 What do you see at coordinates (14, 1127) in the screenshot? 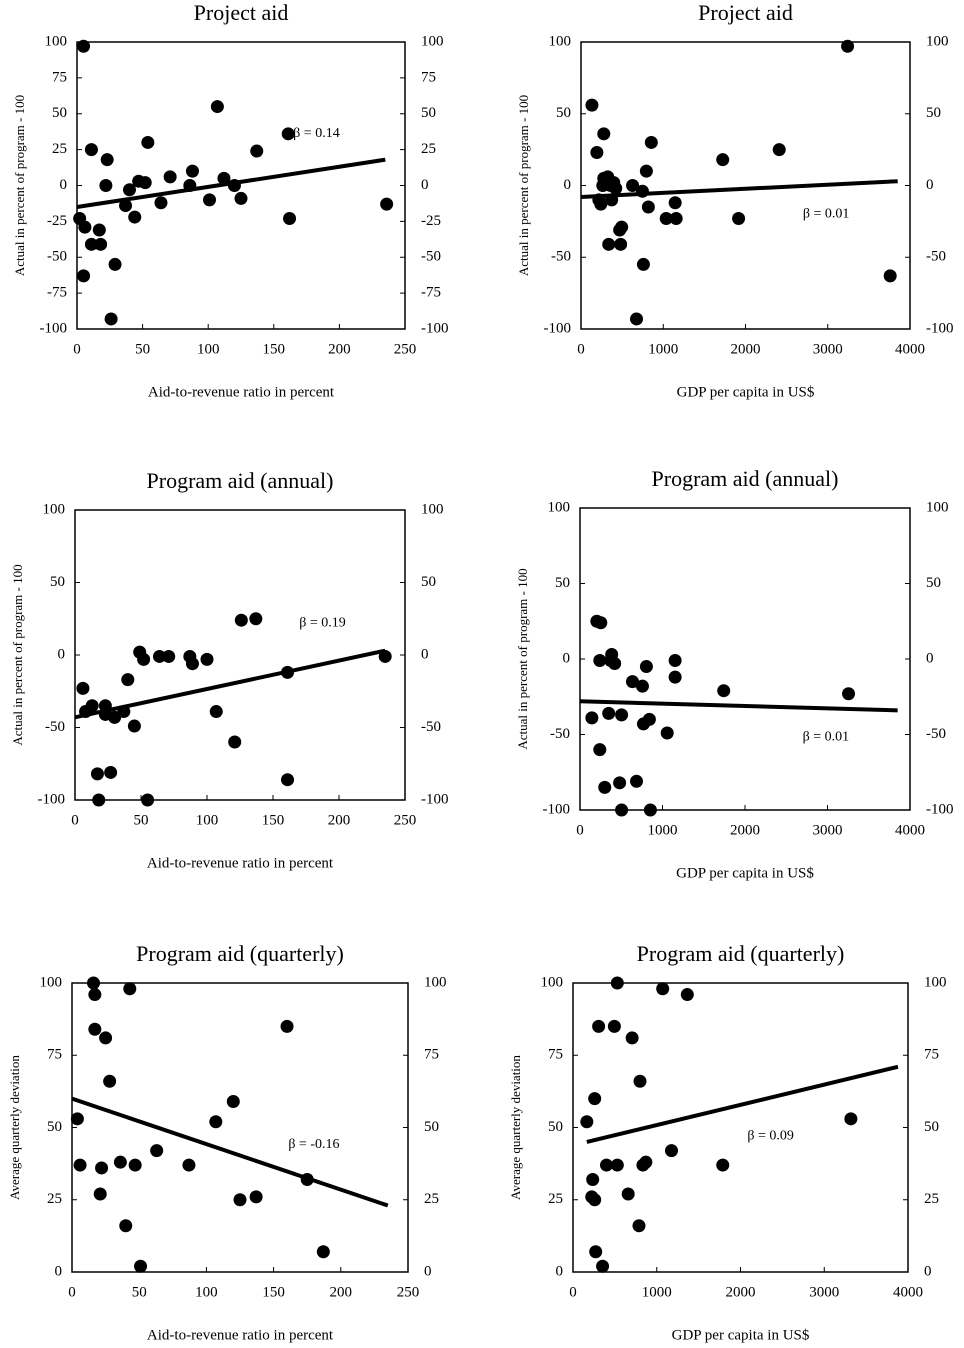
I see `y-axis-label: Average quarterly deviation` at bounding box center [14, 1127].